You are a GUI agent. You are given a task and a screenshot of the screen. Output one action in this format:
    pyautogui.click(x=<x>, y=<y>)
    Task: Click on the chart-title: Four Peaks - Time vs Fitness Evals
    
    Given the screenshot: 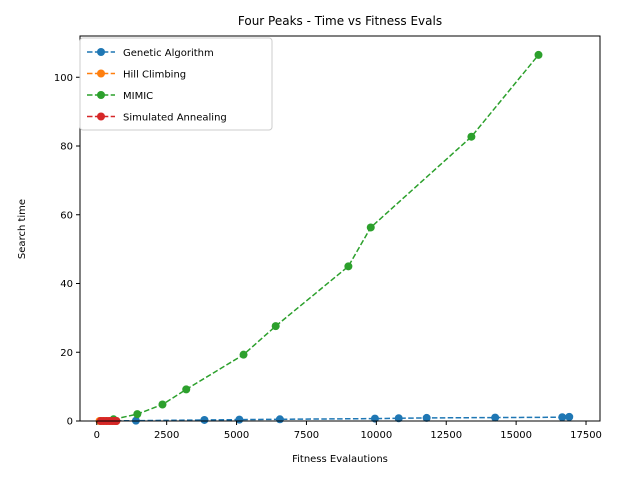 What is the action you would take?
    pyautogui.click(x=340, y=21)
    